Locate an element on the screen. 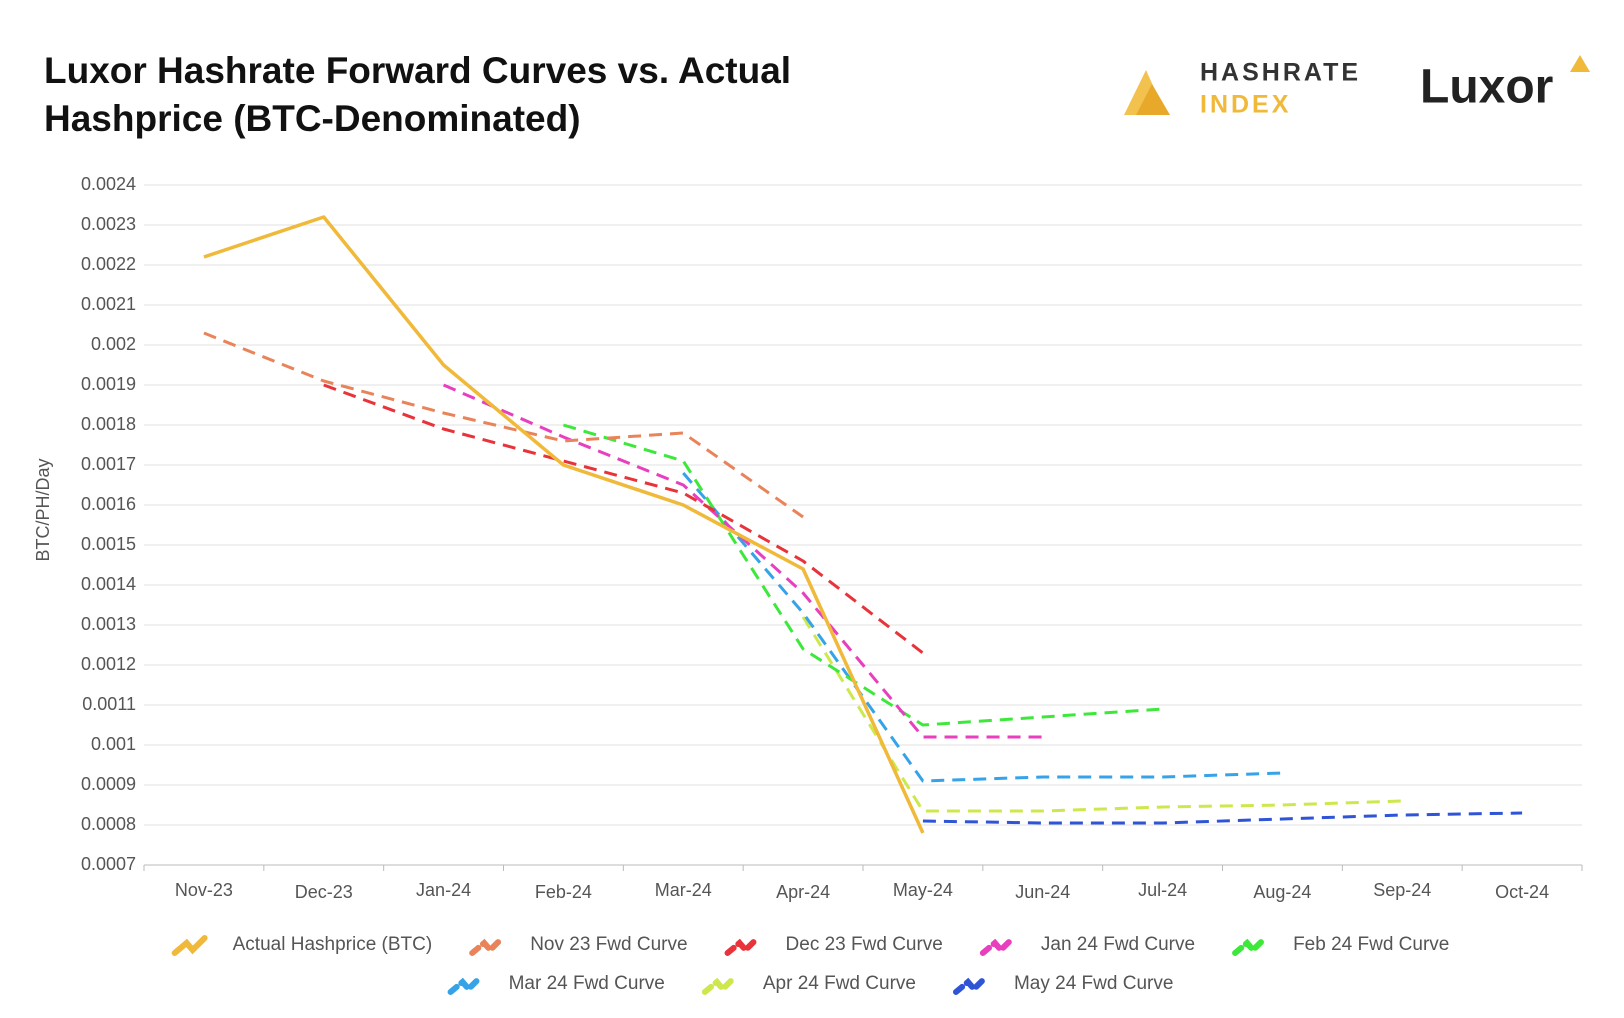  y-tick-label: 0.0011 is located at coordinates (109, 704).